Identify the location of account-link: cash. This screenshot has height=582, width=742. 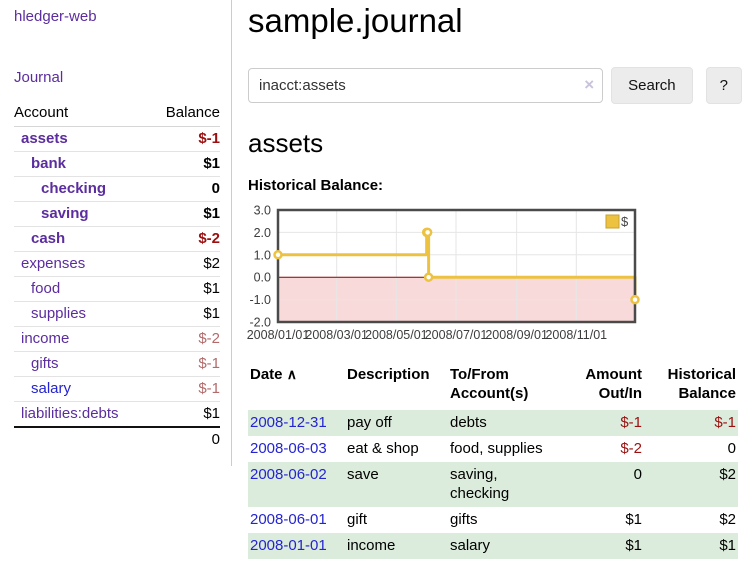
(48, 238).